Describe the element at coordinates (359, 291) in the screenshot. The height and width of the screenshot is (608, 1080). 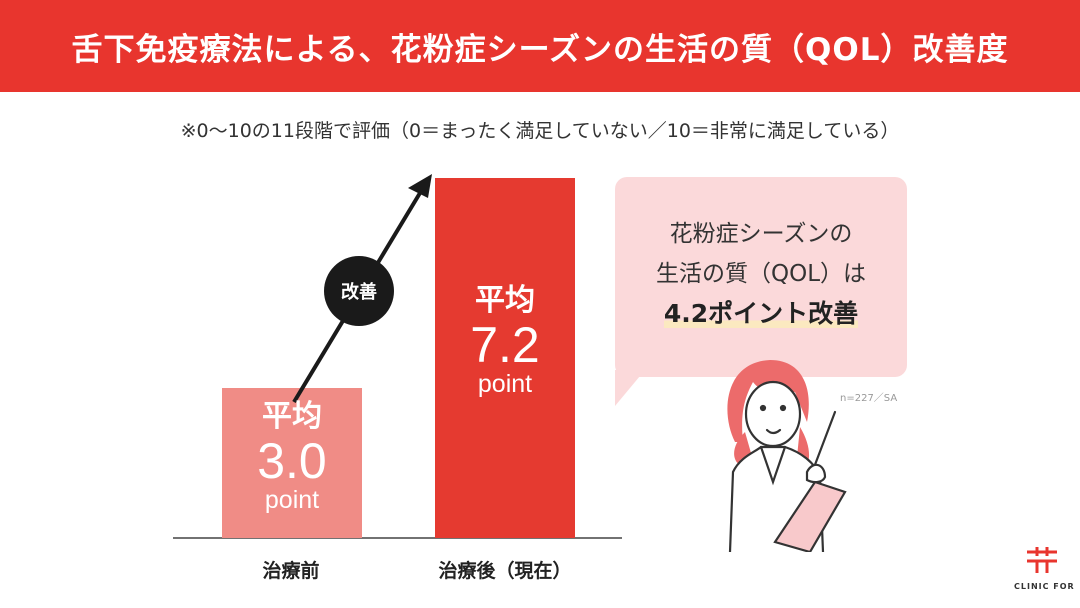
I see `improvement-badge: 改善` at that location.